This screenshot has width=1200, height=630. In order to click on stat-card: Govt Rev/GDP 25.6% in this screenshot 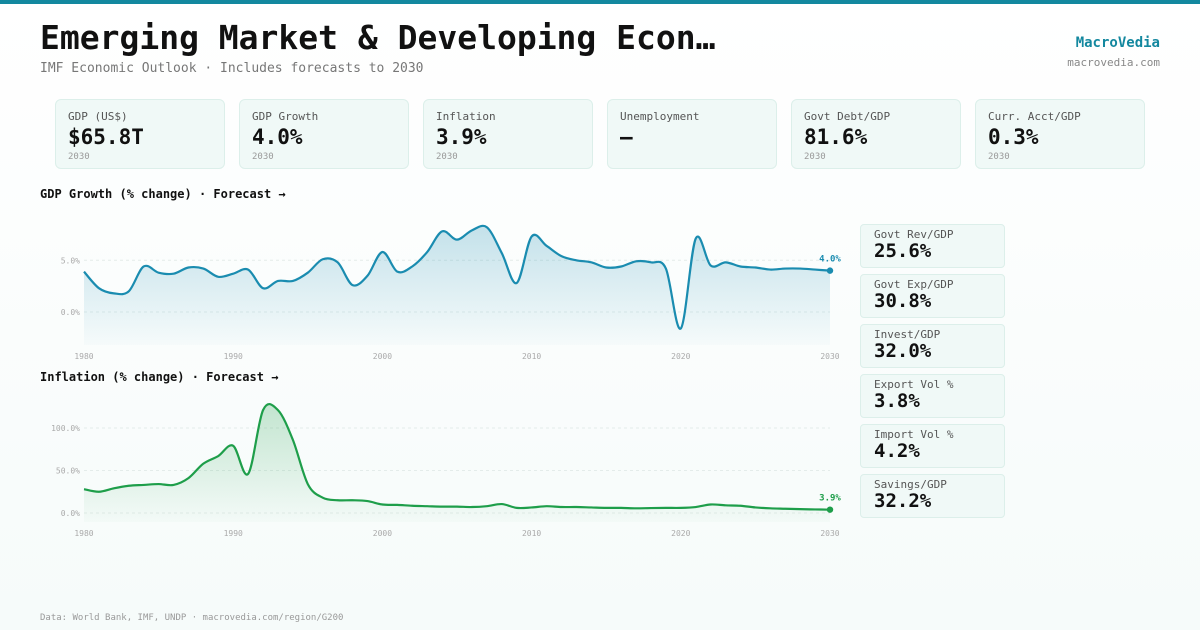, I will do `click(932, 246)`.